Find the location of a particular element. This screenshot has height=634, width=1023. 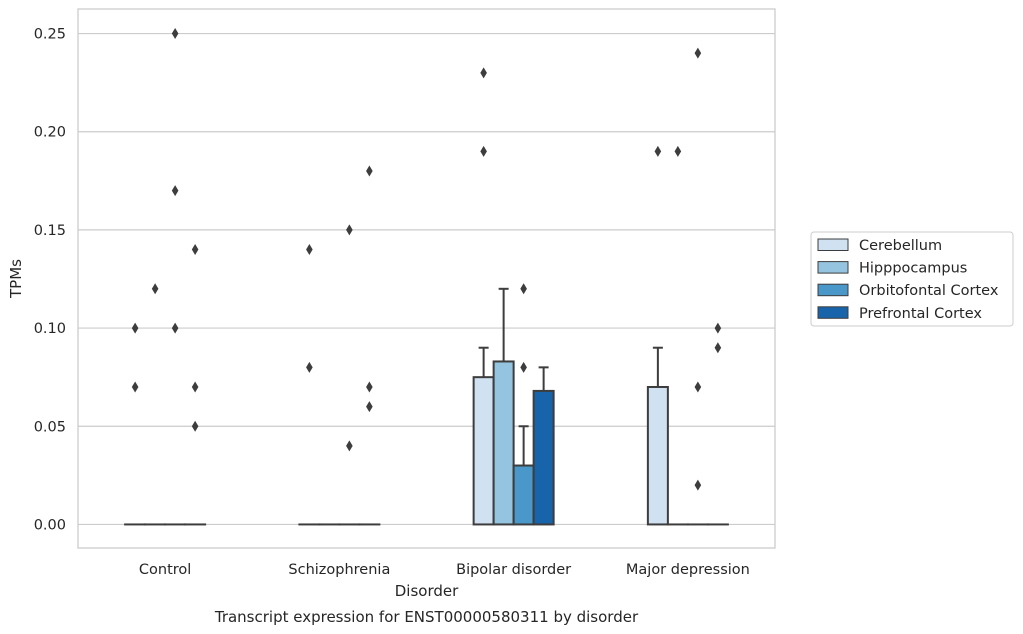

legend-label: Hipppocampus is located at coordinates (913, 269).